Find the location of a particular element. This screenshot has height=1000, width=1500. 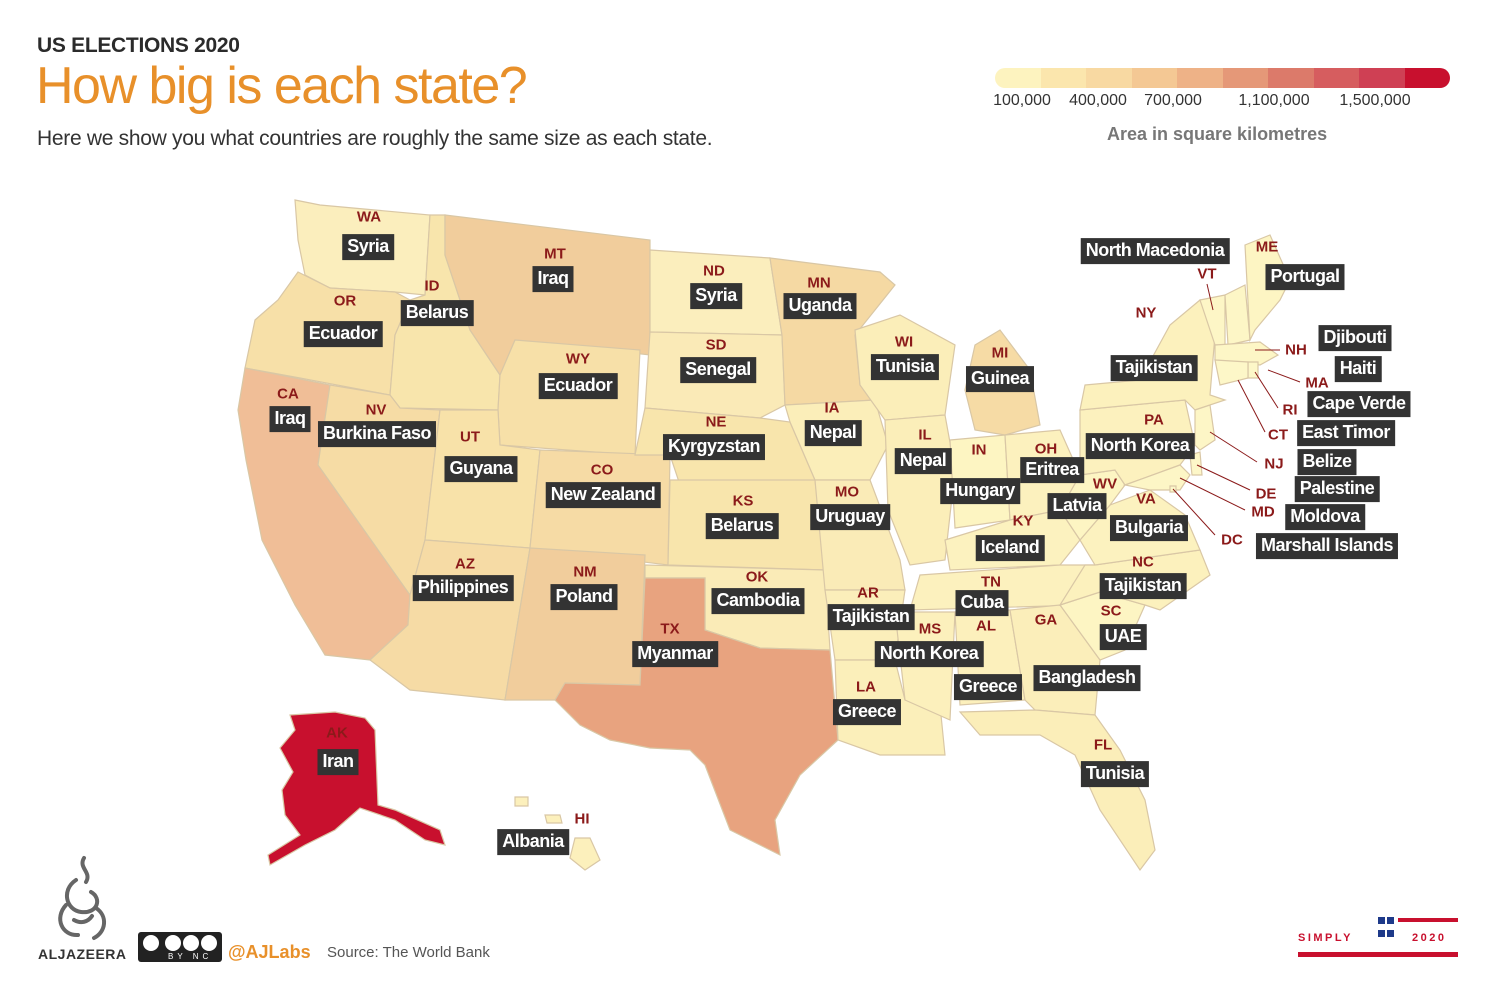

source-note: Source: The World Bank is located at coordinates (408, 952).